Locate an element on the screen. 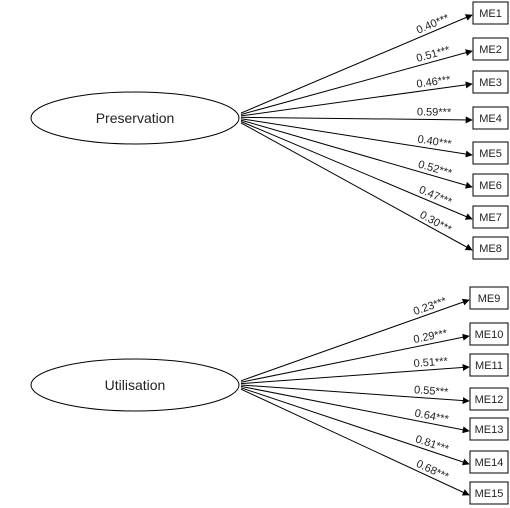  indicator-label-me2: ME2 is located at coordinates (490, 50).